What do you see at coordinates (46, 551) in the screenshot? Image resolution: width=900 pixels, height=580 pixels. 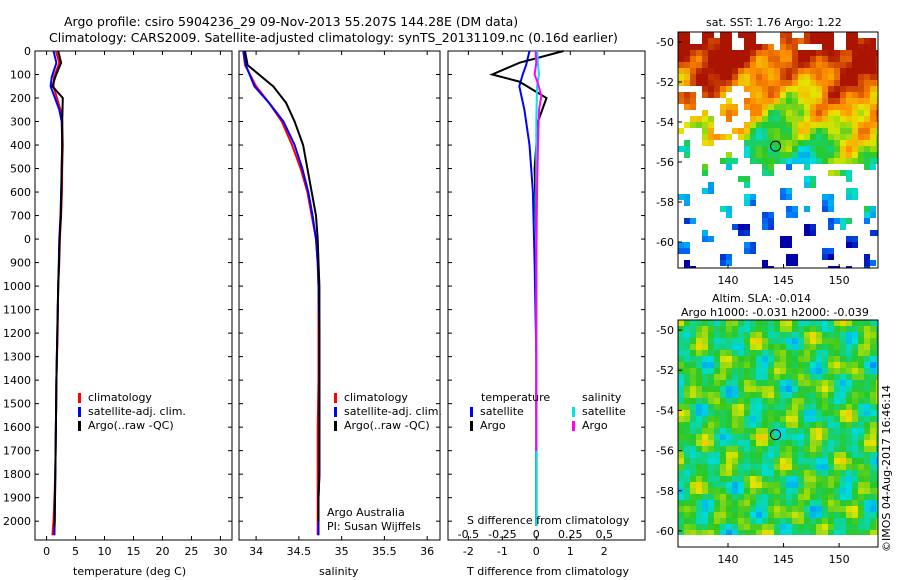 I see `x-tick-label: 0` at bounding box center [46, 551].